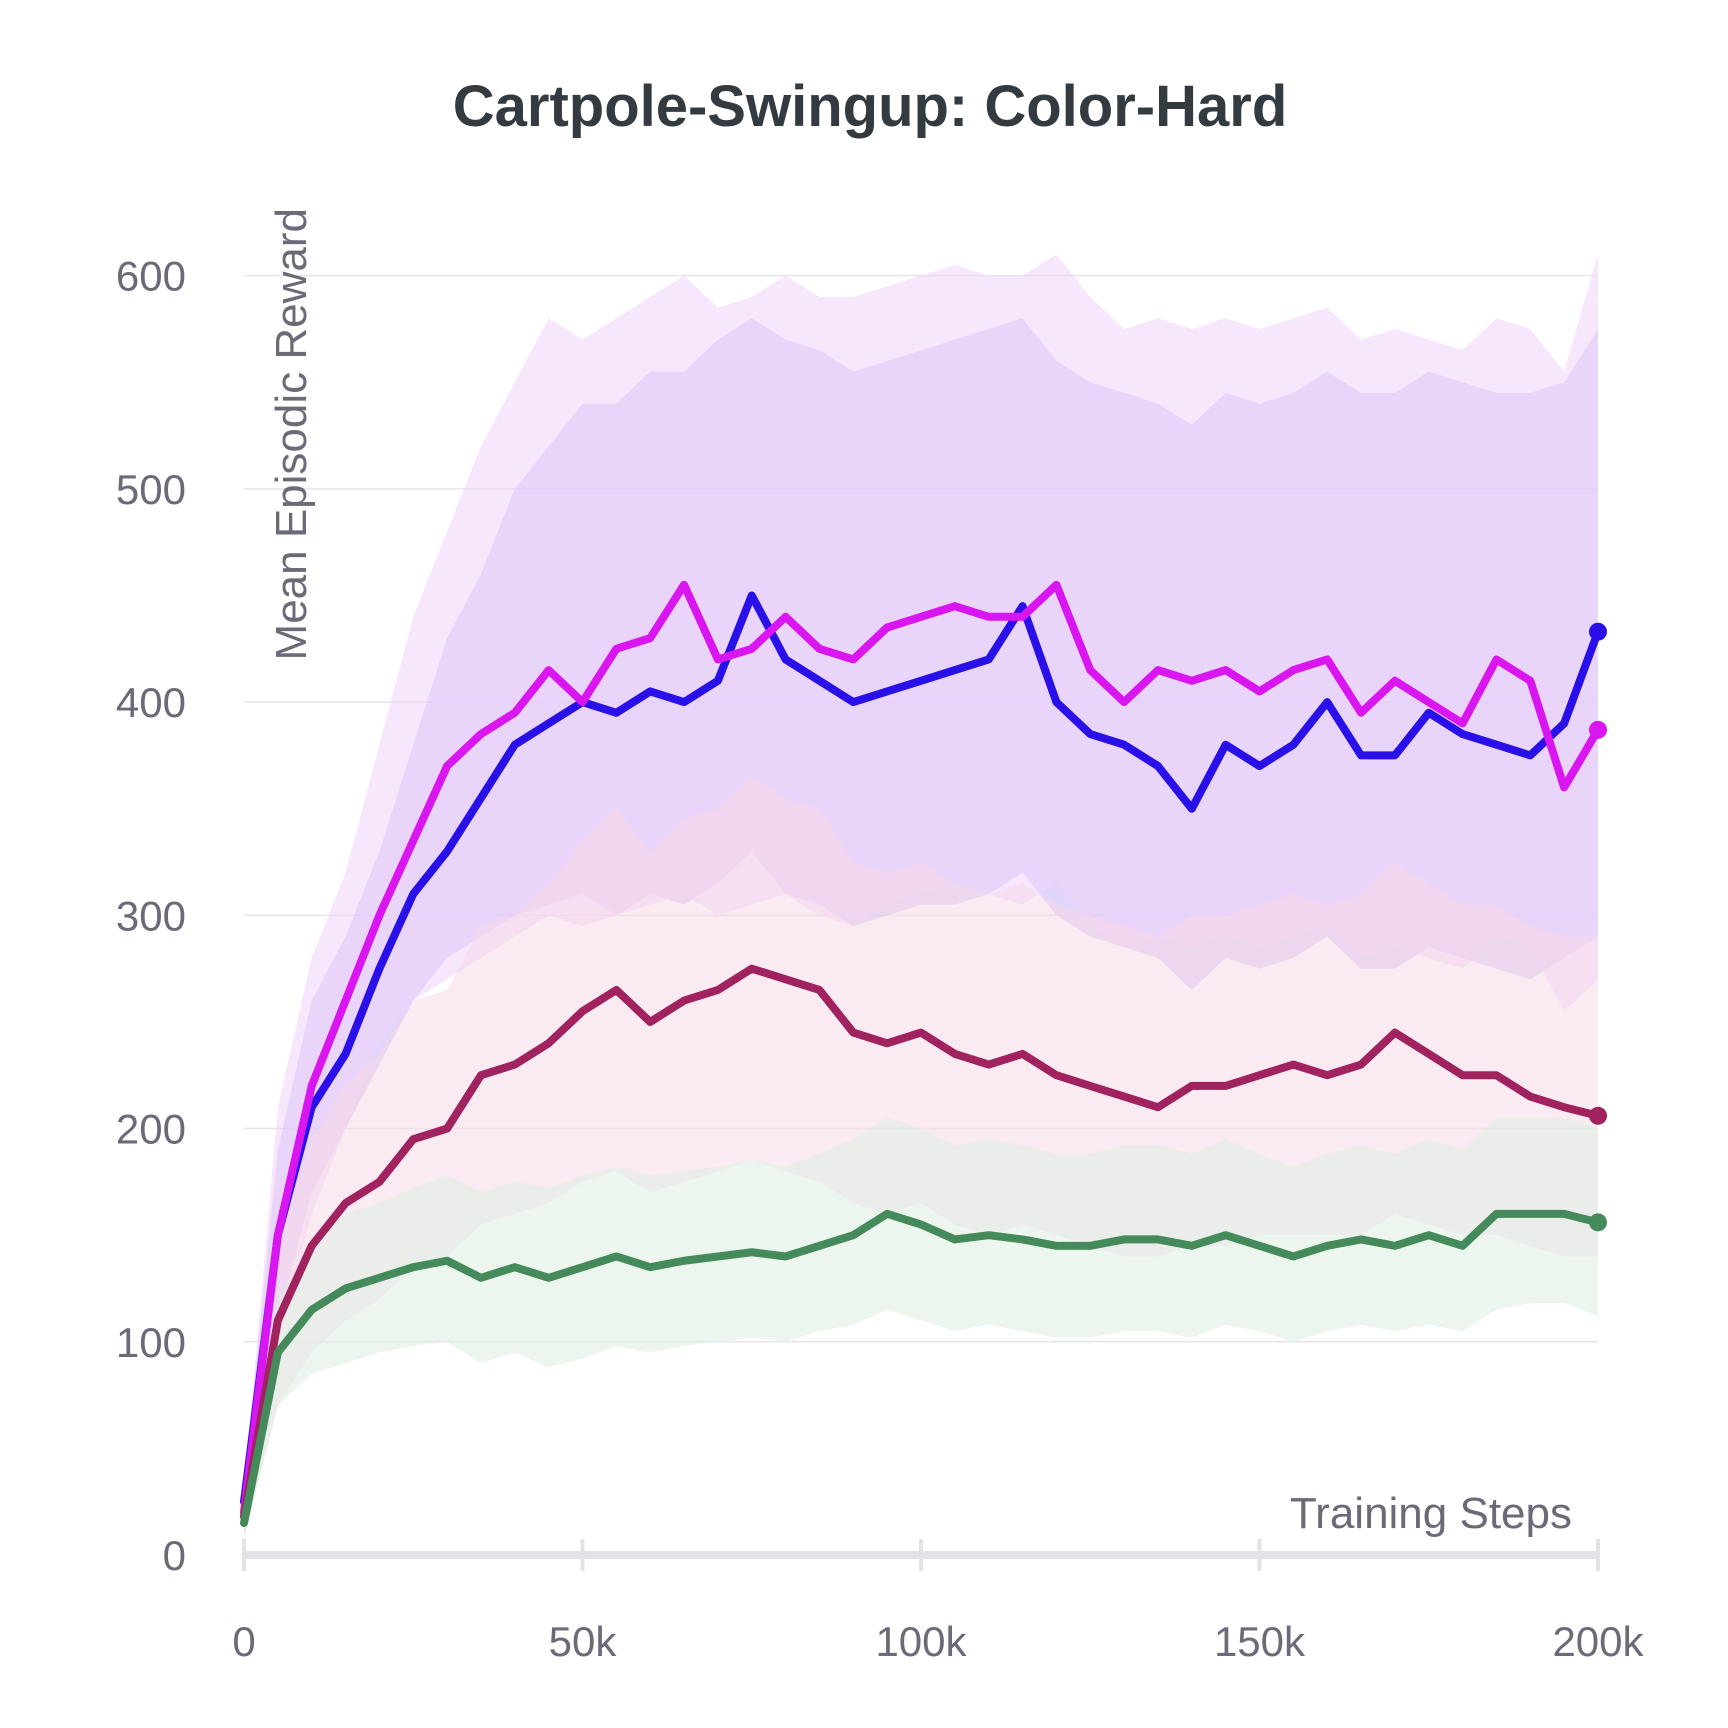 The width and height of the screenshot is (1728, 1728). What do you see at coordinates (174, 1555) in the screenshot?
I see `y-tick-label: 0` at bounding box center [174, 1555].